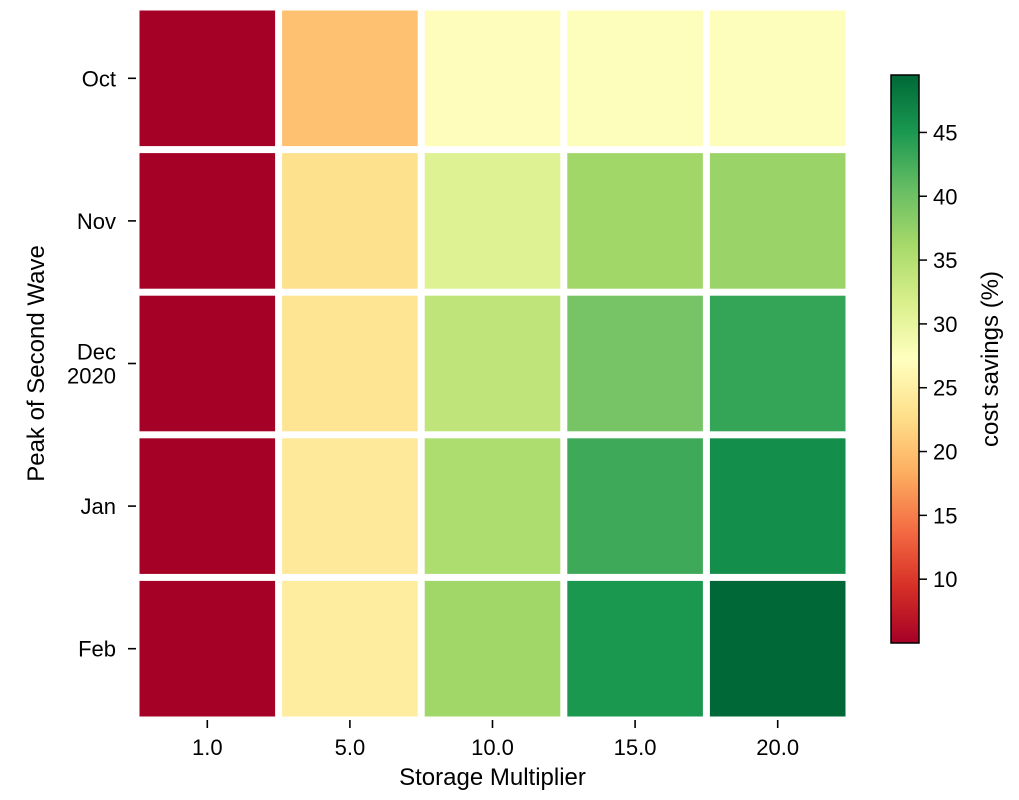  Describe the element at coordinates (945, 324) in the screenshot. I see `colorbar-tick-label: 30` at that location.